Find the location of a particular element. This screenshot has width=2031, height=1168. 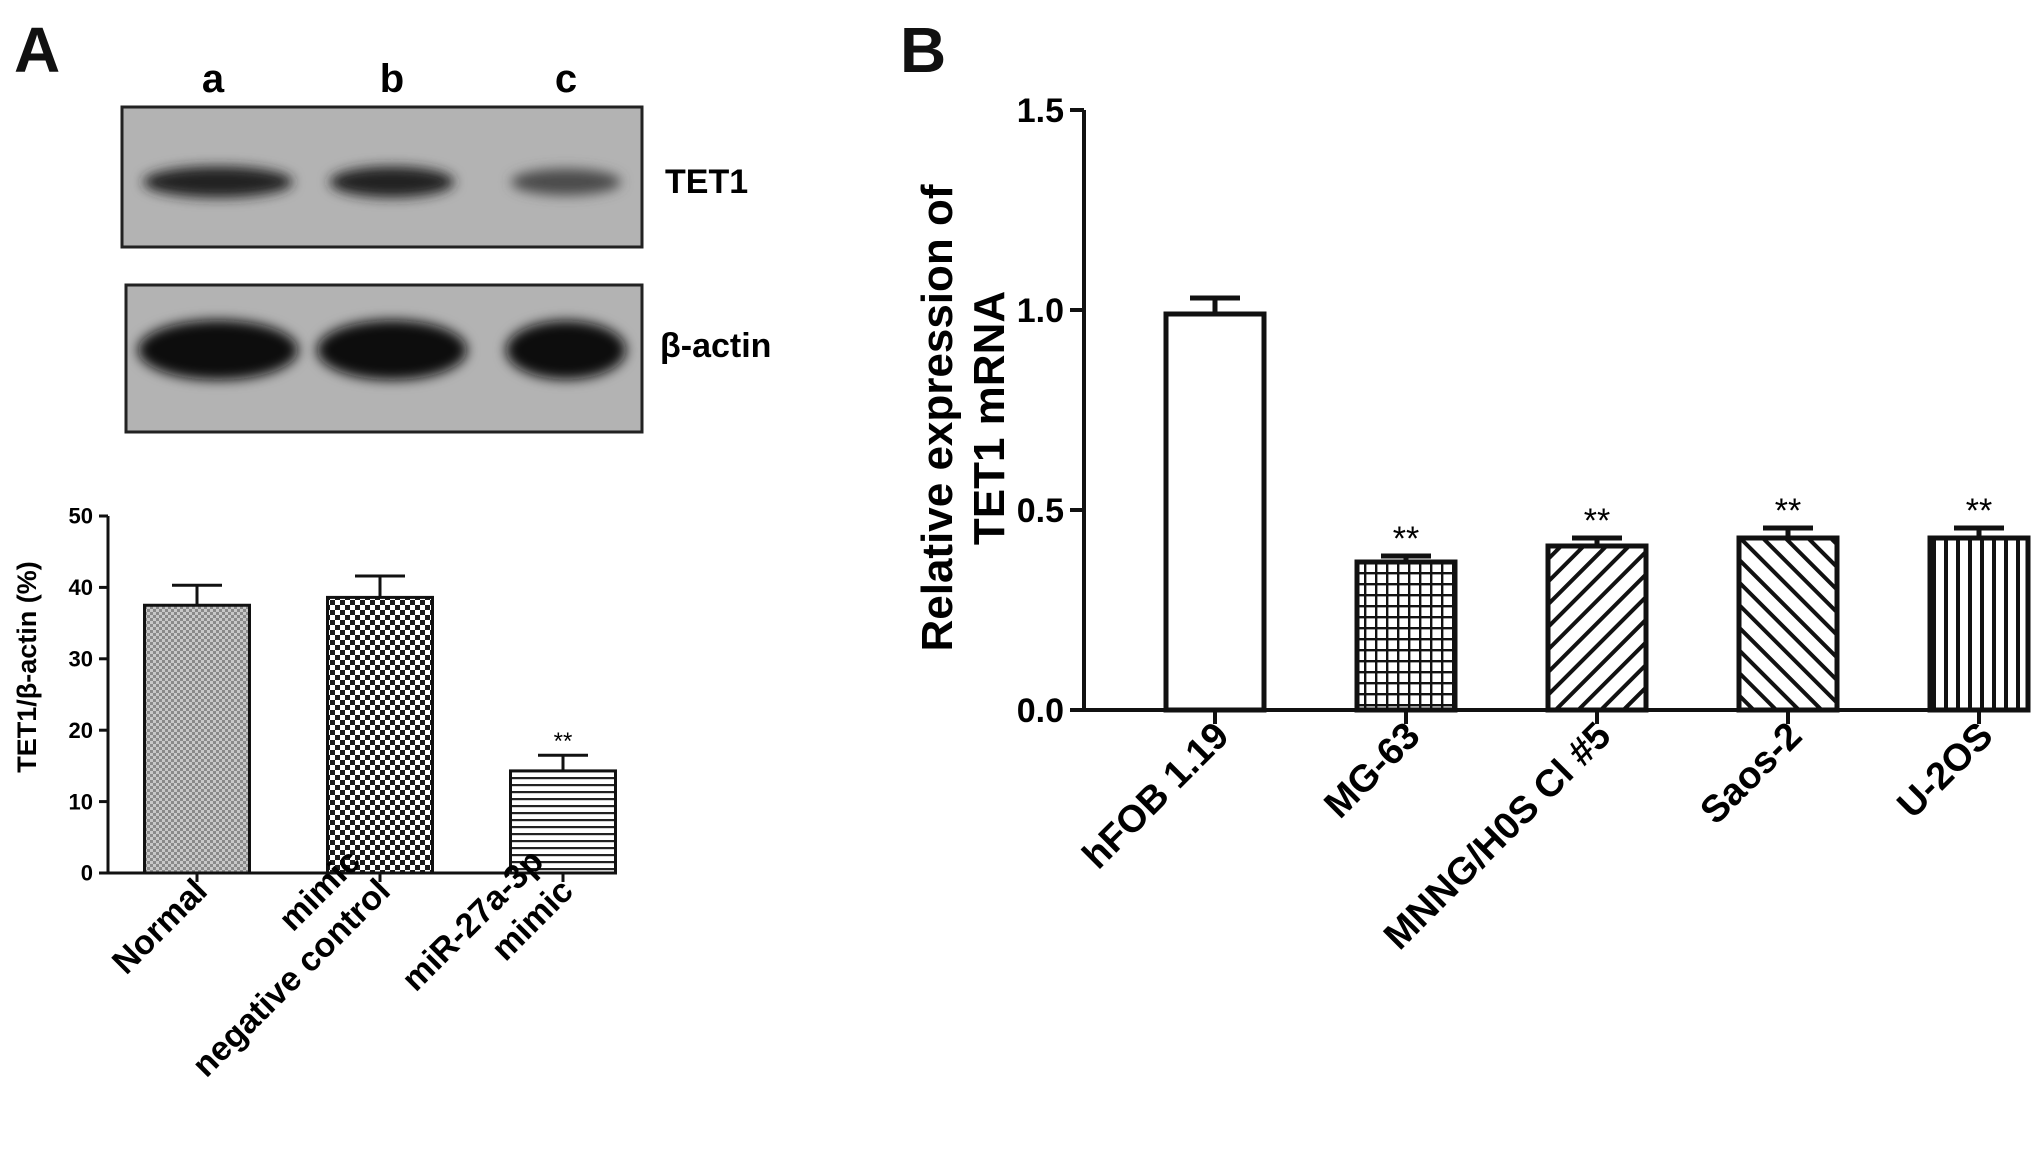

panel-letter-a: A is located at coordinates (37, 50).